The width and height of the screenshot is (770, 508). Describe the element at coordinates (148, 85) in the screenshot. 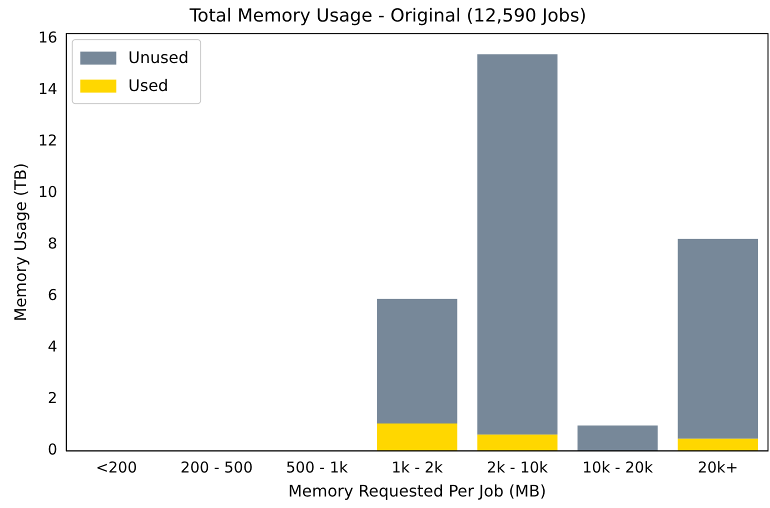

I see `legend-label: Used` at that location.